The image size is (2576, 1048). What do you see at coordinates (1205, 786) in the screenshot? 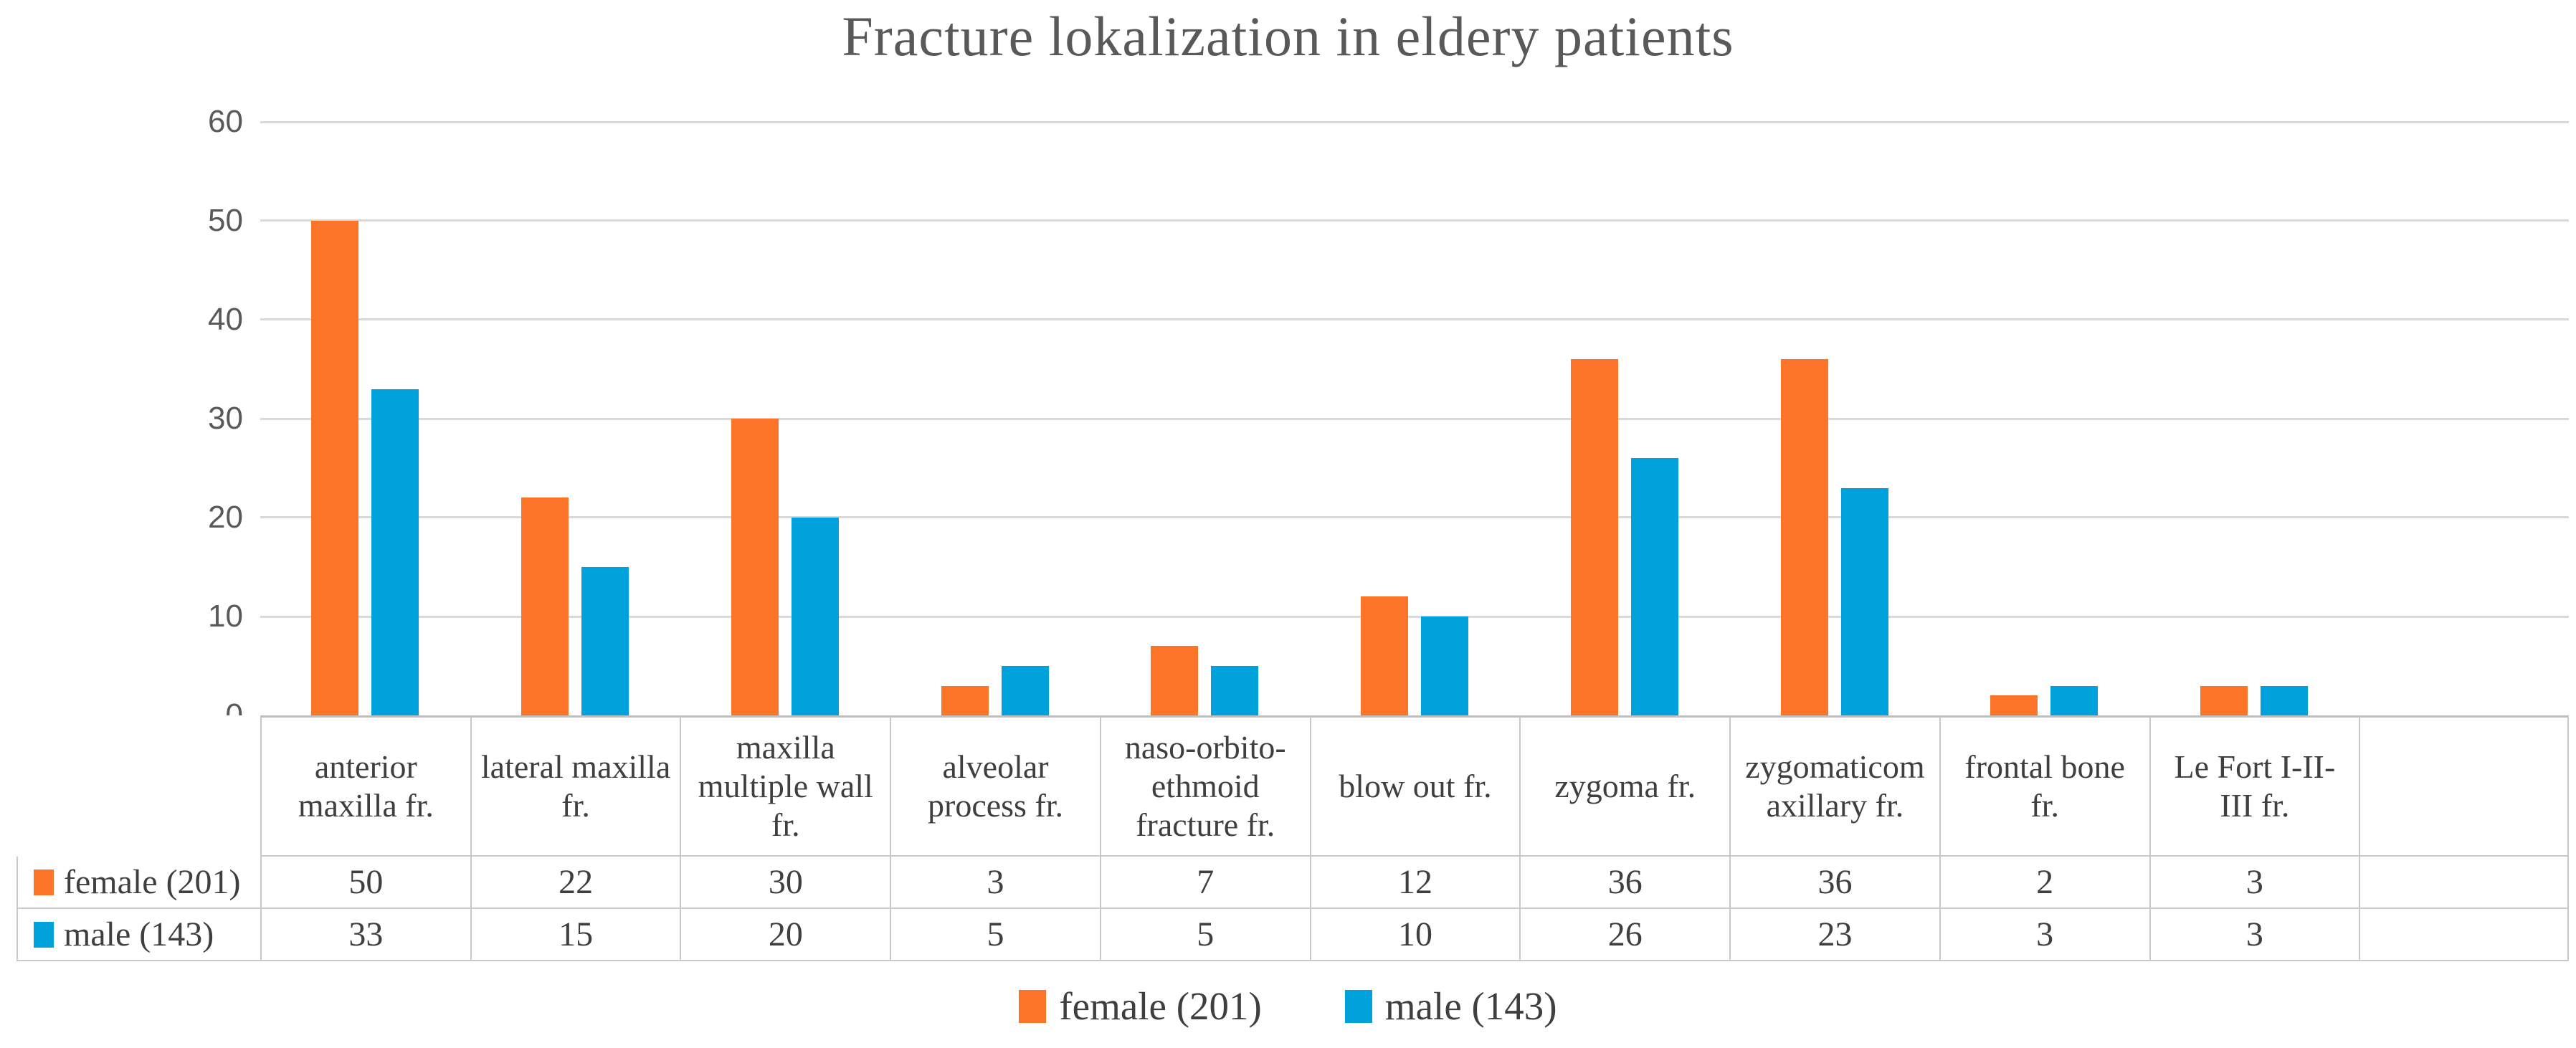
I see `category-label-cell: naso-orbito- ethmoid fracture fr.` at bounding box center [1205, 786].